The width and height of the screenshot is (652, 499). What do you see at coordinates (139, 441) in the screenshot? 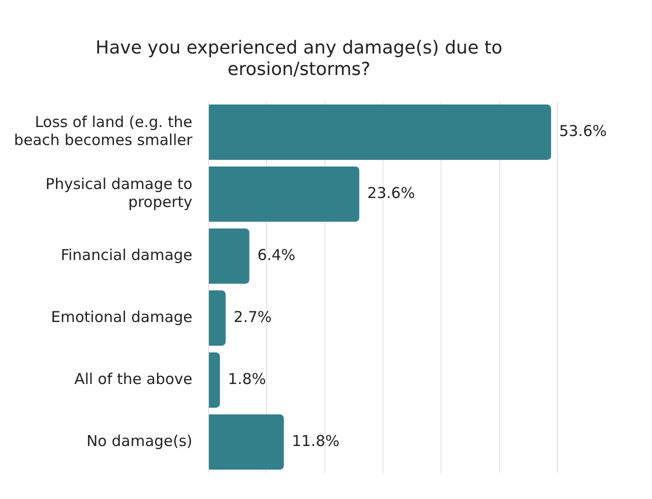
I see `y-tick-label: No damage(s)` at bounding box center [139, 441].